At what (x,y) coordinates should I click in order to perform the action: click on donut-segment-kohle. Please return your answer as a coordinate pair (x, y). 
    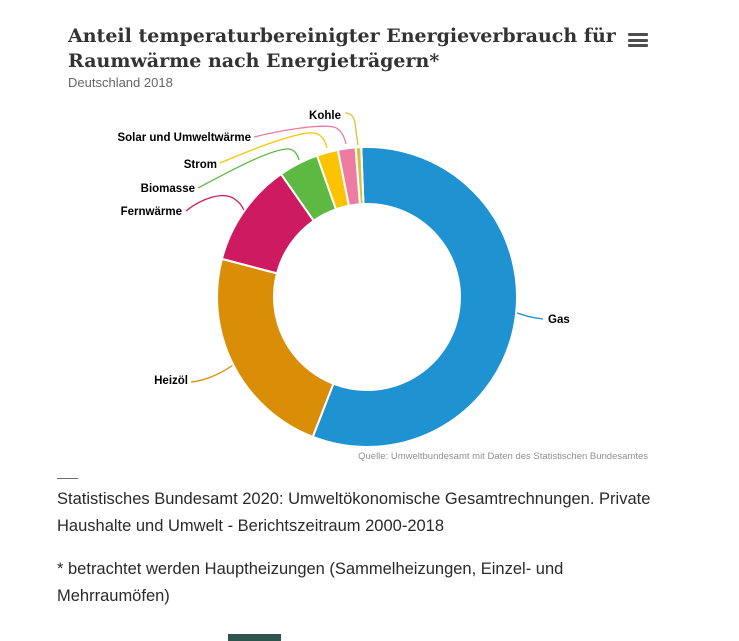
    Looking at the image, I should click on (359, 176).